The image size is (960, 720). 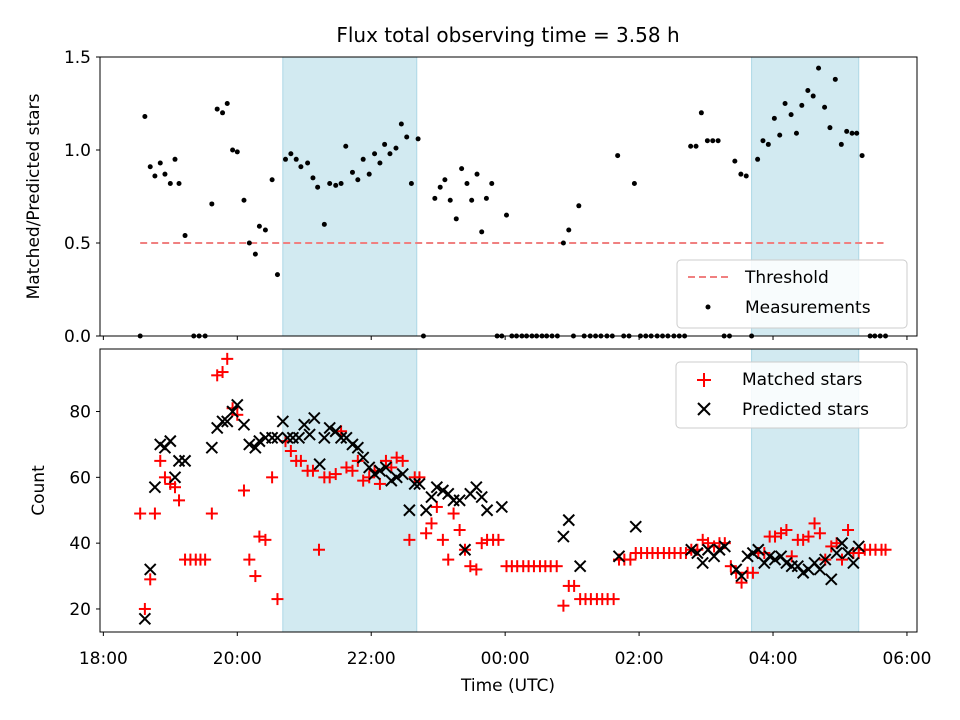 What do you see at coordinates (34, 196) in the screenshot?
I see `ratio-axis-label: Matched/Predicted stars` at bounding box center [34, 196].